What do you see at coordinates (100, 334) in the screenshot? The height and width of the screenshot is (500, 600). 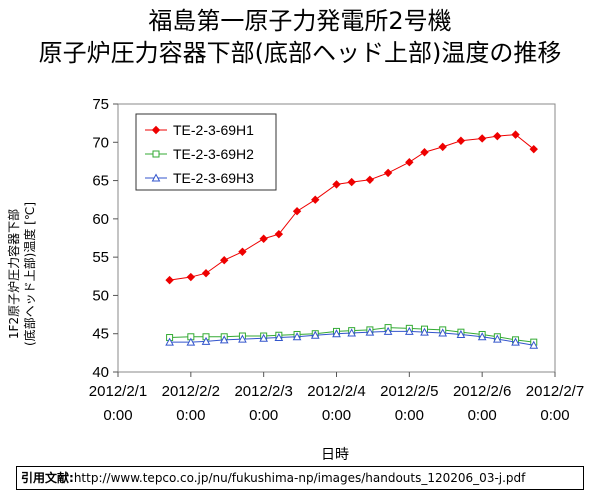 I see `y-tick-label: 45` at bounding box center [100, 334].